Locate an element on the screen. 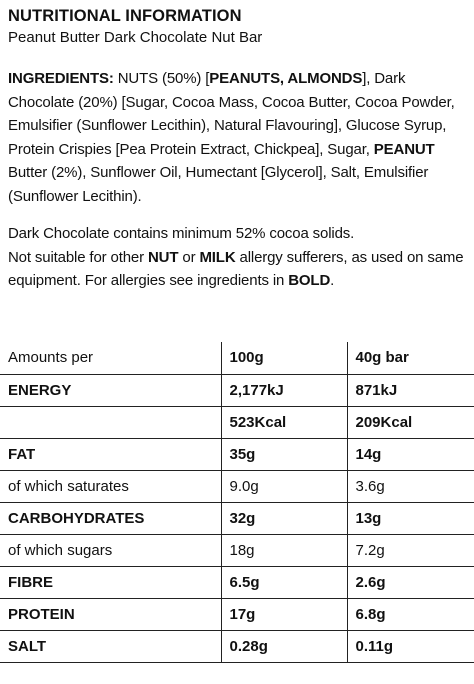  spacer is located at coordinates (237, 215).